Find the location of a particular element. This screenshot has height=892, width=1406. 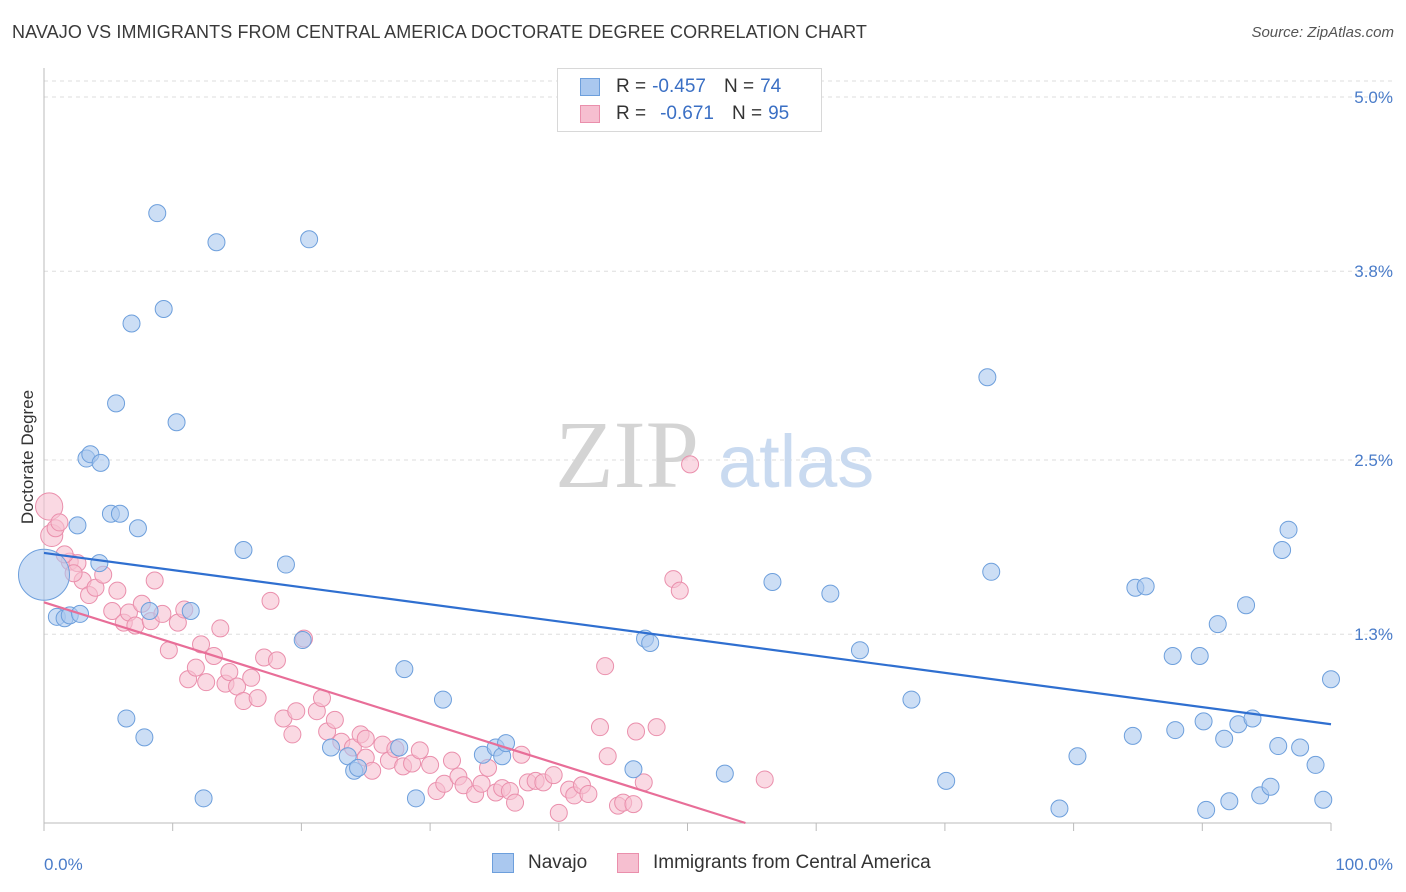

legend-row-immigrants: R = -0.671 N = 95 is located at coordinates (684, 114).